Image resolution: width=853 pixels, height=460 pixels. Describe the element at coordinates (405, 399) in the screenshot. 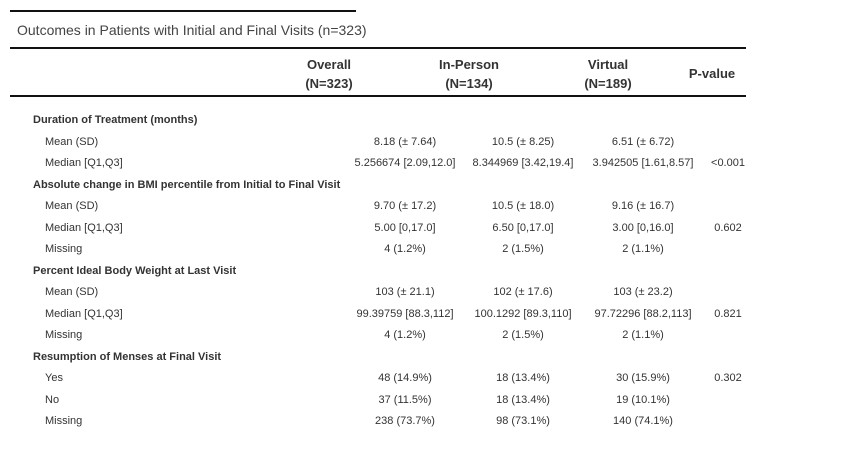

I see `cell-overall: 37 (11.5%)` at that location.